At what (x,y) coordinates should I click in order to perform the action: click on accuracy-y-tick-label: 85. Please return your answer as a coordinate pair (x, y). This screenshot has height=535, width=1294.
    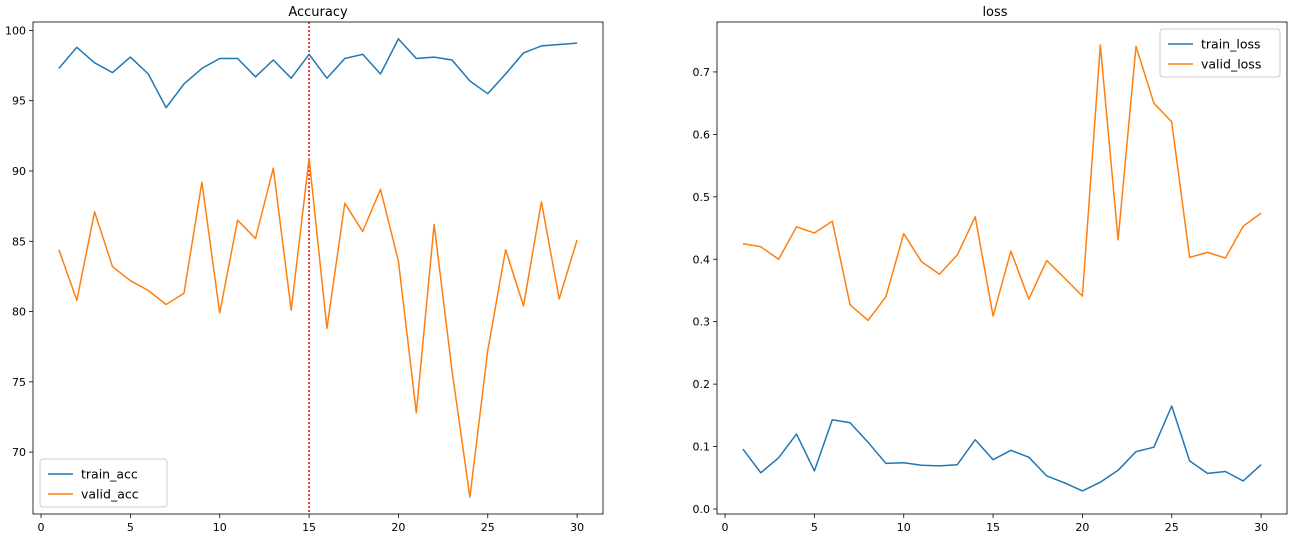
    Looking at the image, I should click on (19, 241).